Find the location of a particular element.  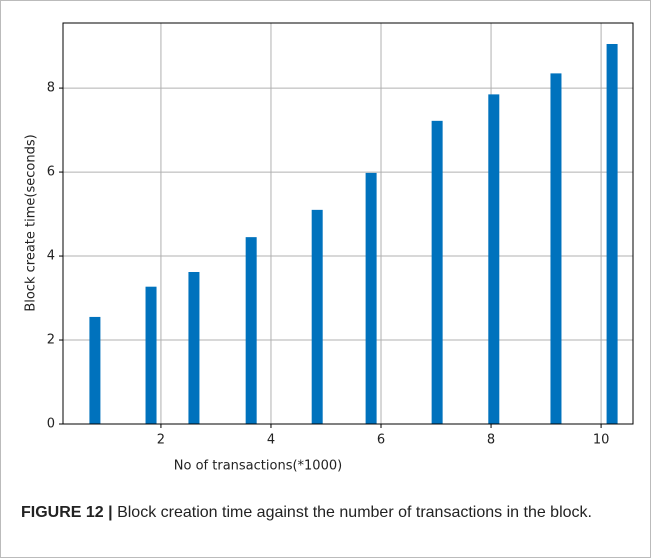

y-tick-label: 2 is located at coordinates (51, 340).